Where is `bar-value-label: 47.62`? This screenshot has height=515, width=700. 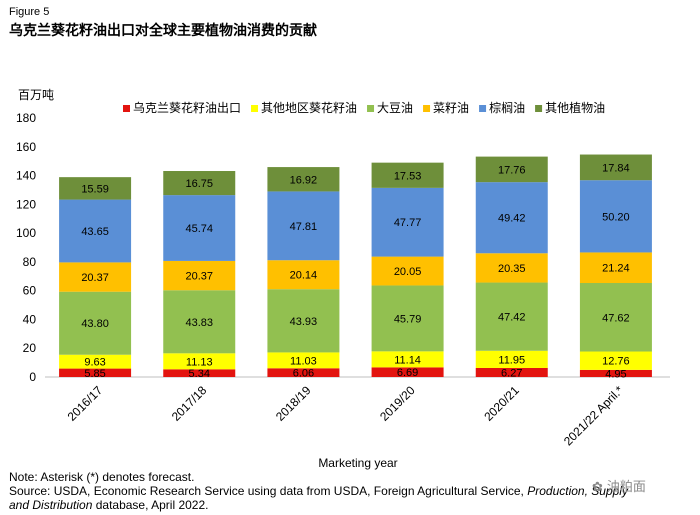
bar-value-label: 47.62 is located at coordinates (616, 318).